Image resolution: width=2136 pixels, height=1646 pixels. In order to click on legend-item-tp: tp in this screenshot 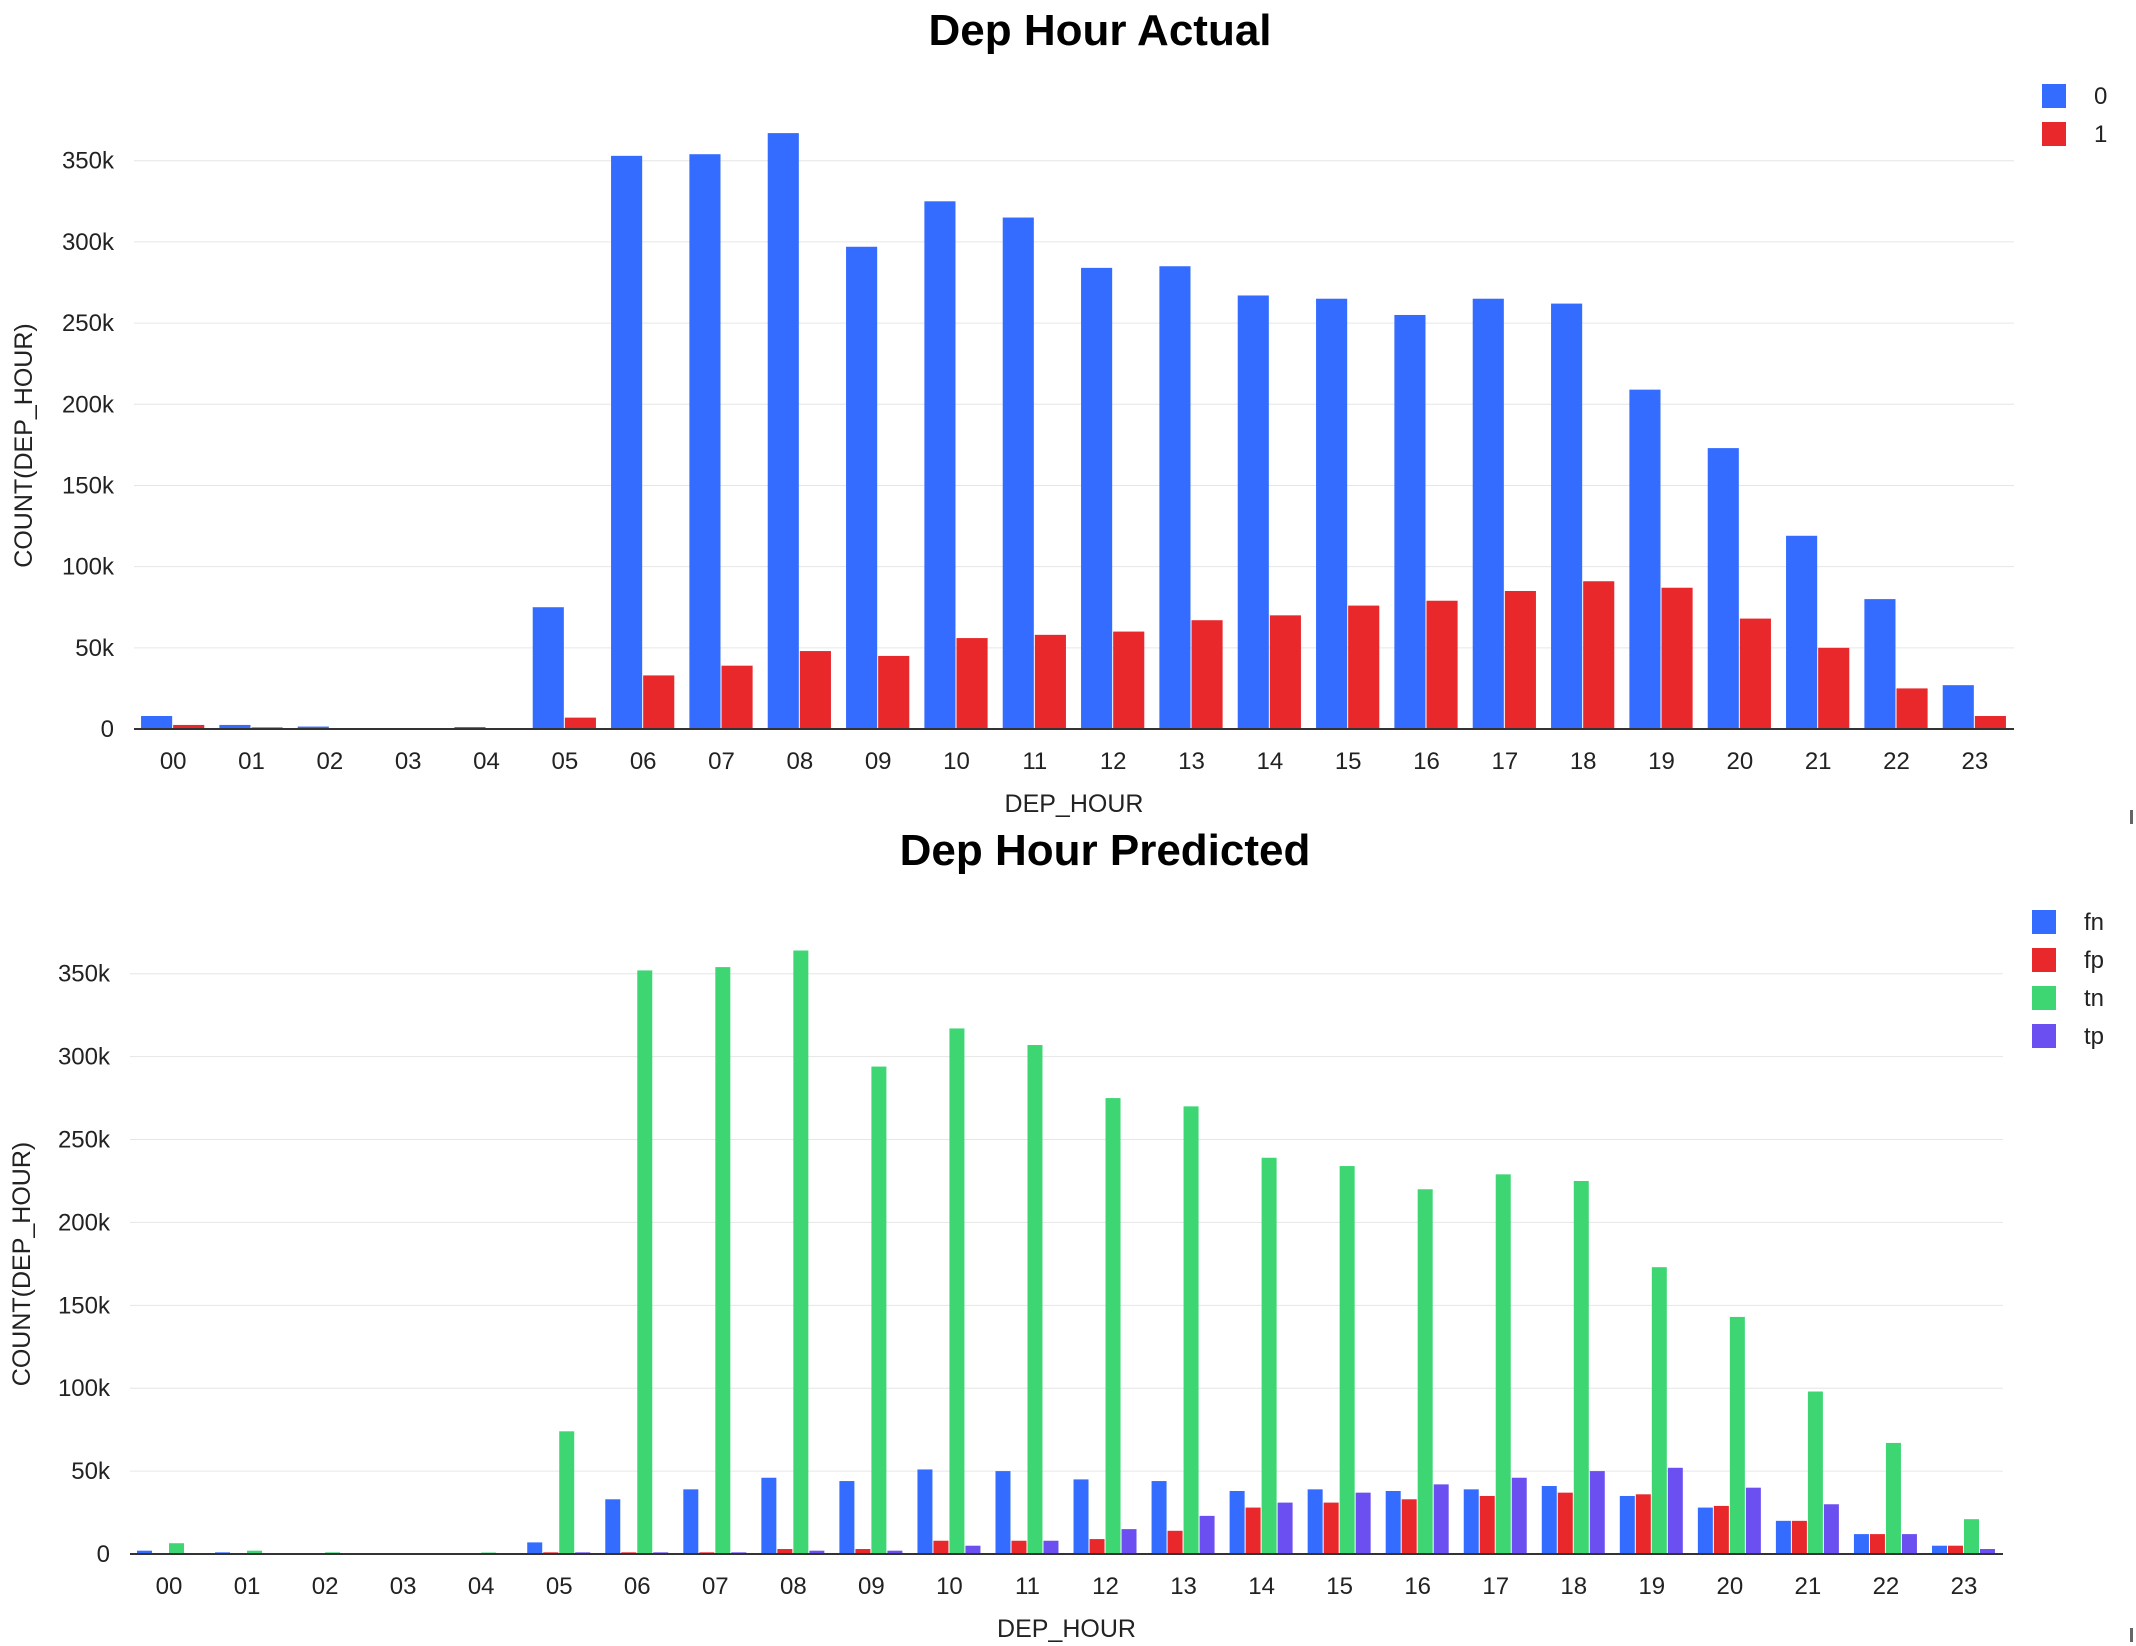, I will do `click(2068, 1036)`.